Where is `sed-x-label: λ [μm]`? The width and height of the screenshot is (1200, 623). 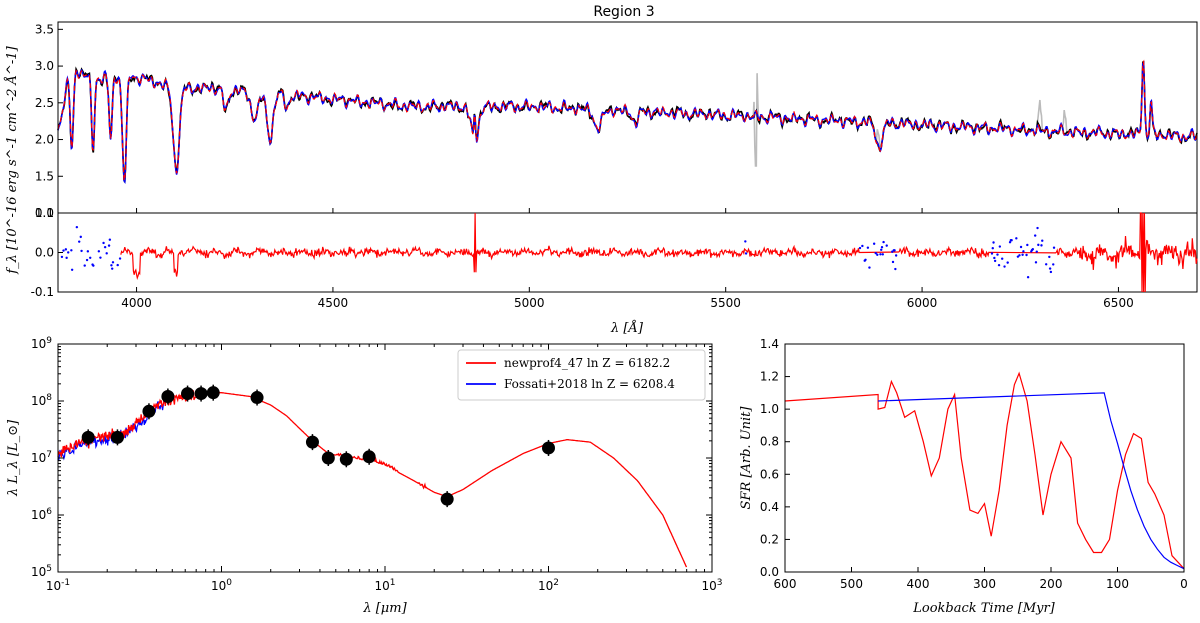
sed-x-label: λ [μm] is located at coordinates (384, 608).